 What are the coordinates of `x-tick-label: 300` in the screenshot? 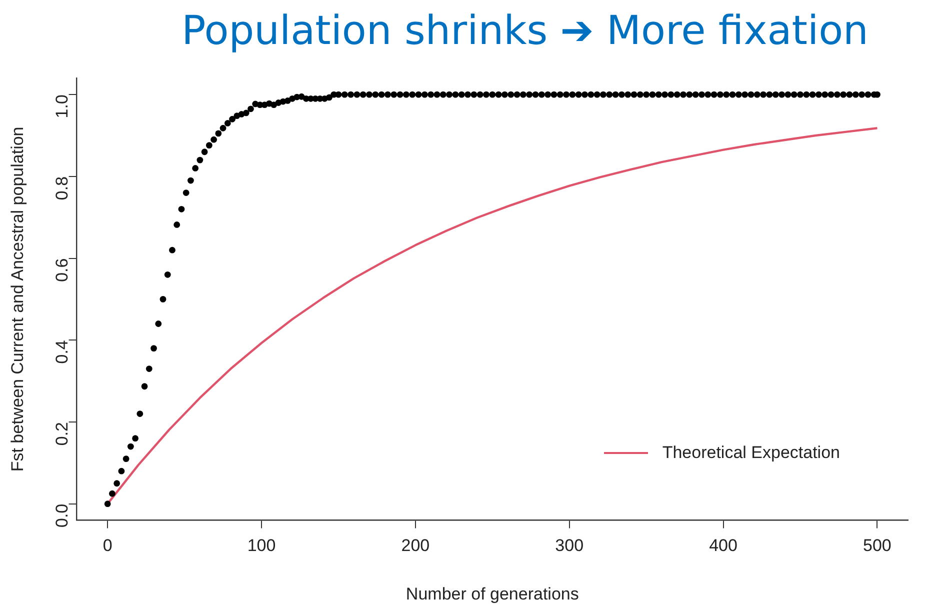 It's located at (569, 546).